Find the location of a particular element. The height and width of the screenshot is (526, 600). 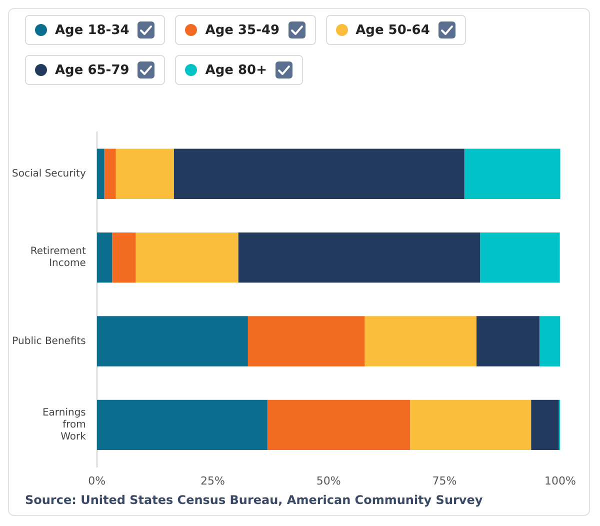

x-tick-label: 75% is located at coordinates (444, 481).